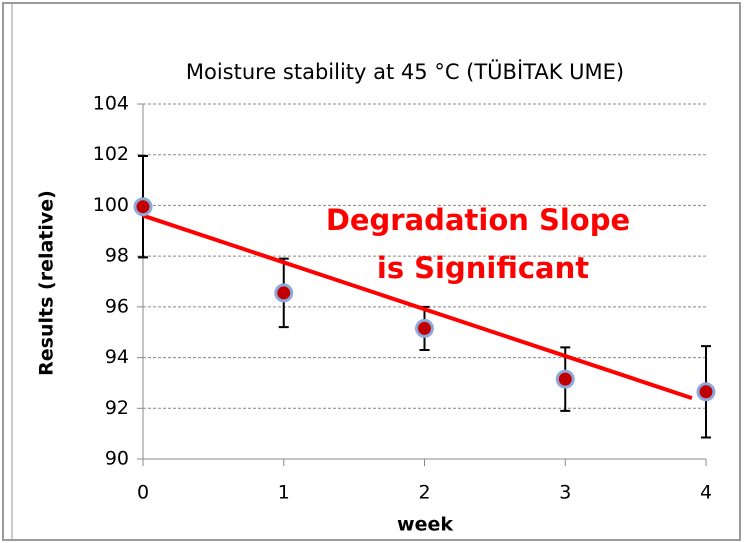 This screenshot has width=744, height=543. Describe the element at coordinates (117, 459) in the screenshot. I see `y-tick-label: 90` at that location.